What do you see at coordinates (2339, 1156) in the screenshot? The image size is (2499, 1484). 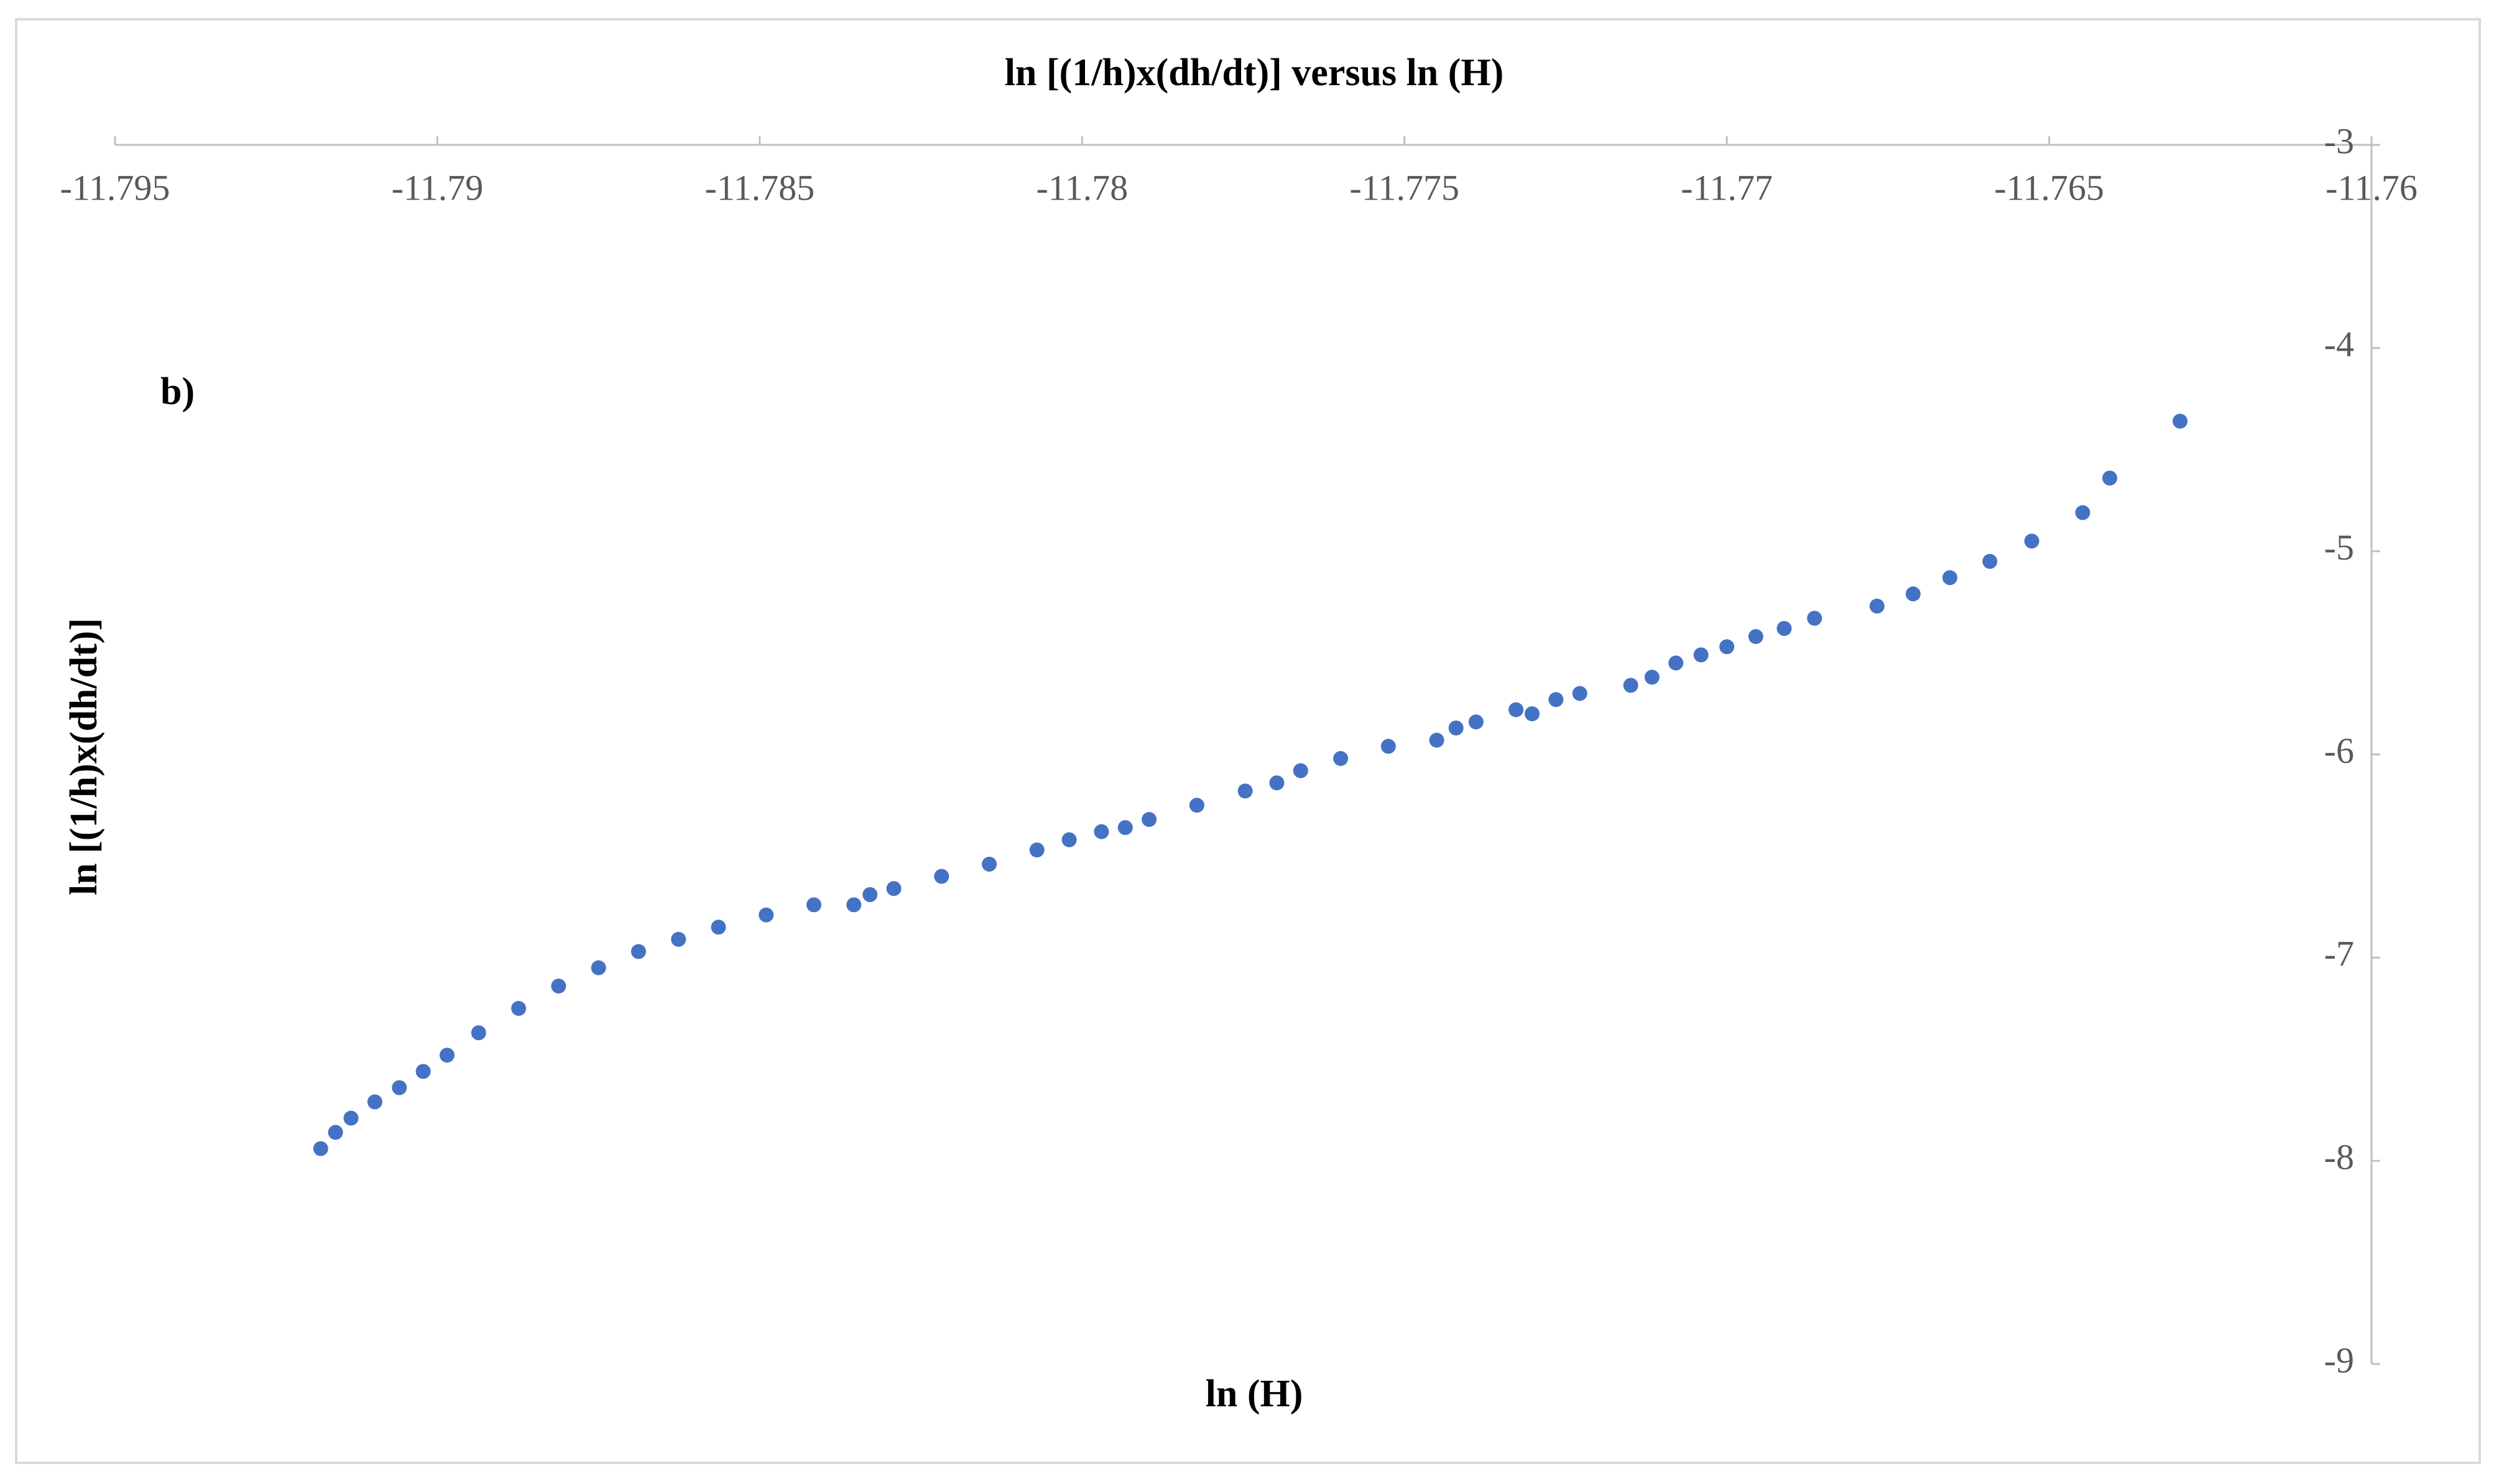 I see `y-tick-label: -8` at bounding box center [2339, 1156].